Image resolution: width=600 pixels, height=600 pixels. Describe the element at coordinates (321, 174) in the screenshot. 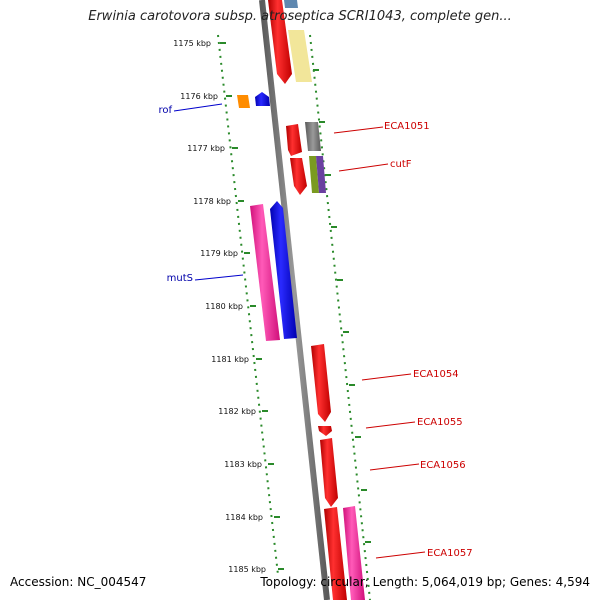

I see `gene-purple-cutf` at that location.